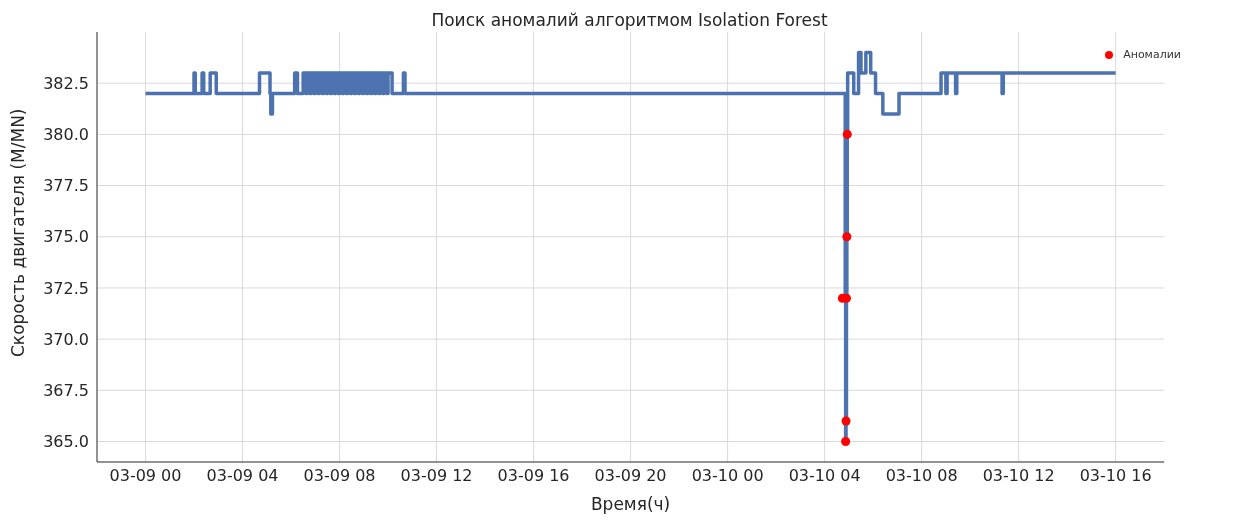 The width and height of the screenshot is (1259, 528). Describe the element at coordinates (436, 476) in the screenshot. I see `x-tick-label: 03-09 12` at that location.